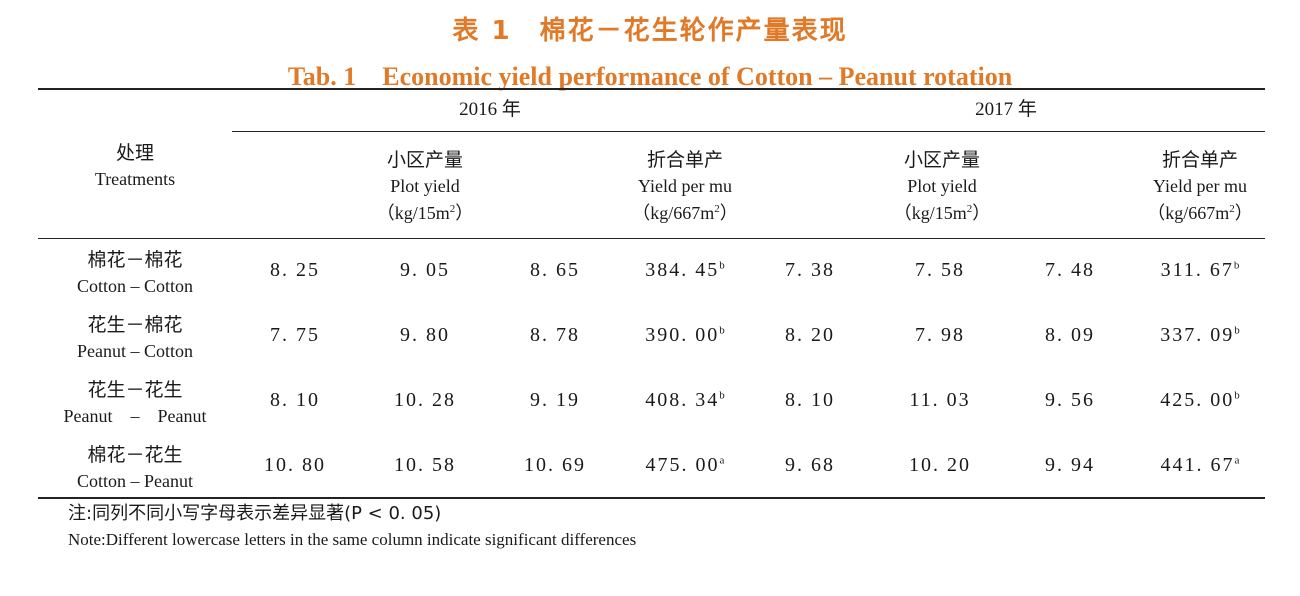 The width and height of the screenshot is (1300, 596). Describe the element at coordinates (424, 160) in the screenshot. I see `plot-yield-cn-2016: 小区产量` at that location.